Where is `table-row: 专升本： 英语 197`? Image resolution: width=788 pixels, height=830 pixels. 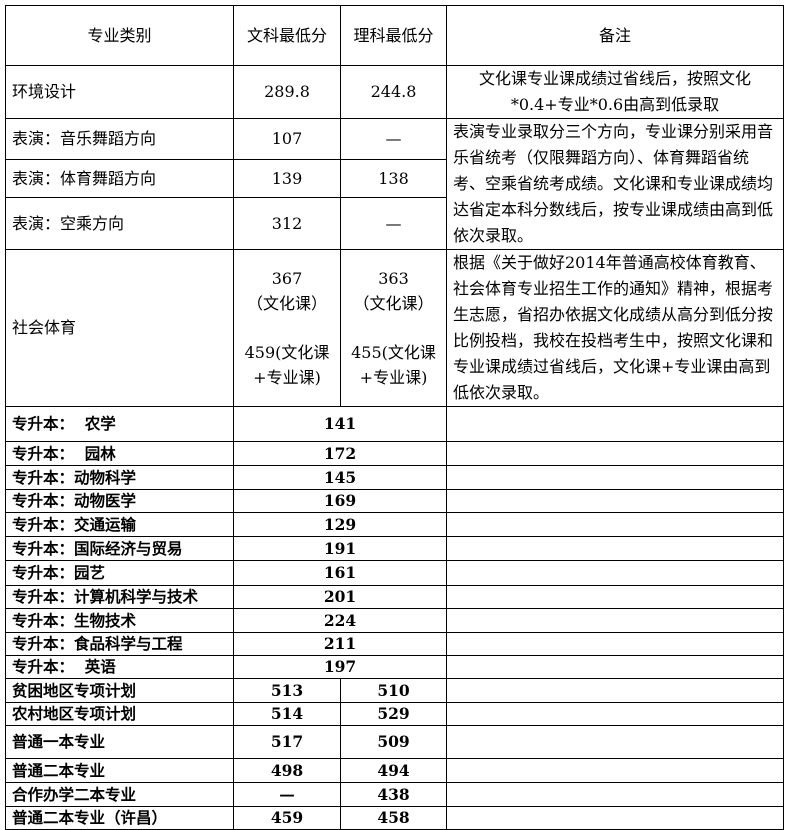
table-row: 专升本： 英语 197 is located at coordinates (394, 667).